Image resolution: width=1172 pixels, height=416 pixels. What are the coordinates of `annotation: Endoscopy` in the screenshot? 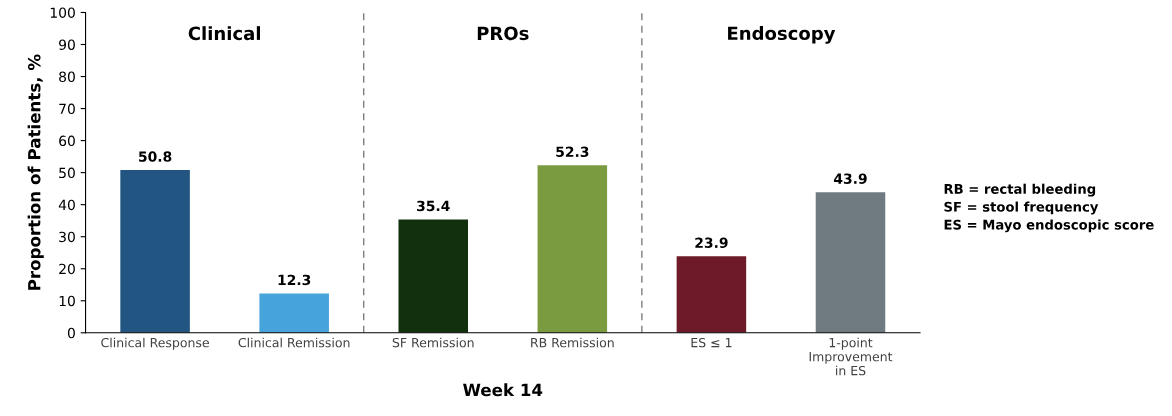 It's located at (782, 35).